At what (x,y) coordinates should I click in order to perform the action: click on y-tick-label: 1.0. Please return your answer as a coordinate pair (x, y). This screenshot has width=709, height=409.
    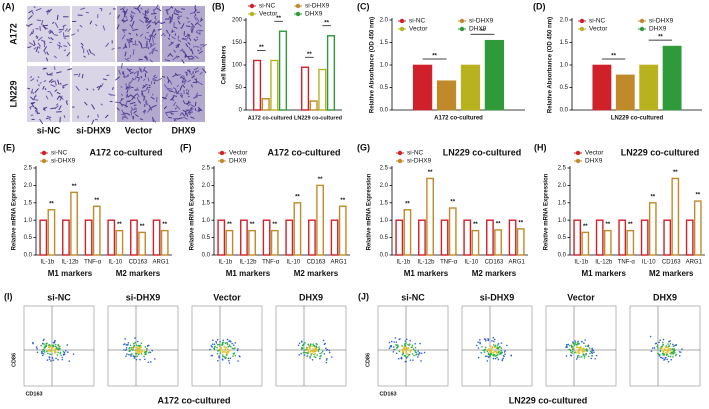
    Looking at the image, I should click on (384, 221).